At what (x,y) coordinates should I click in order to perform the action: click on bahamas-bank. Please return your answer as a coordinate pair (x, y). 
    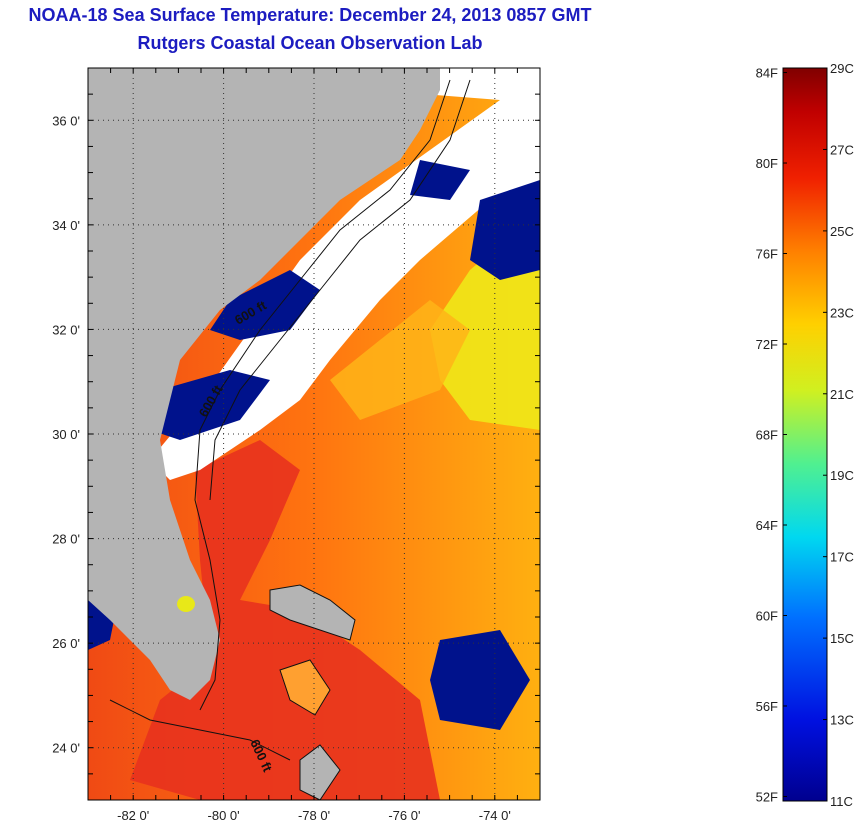
    Looking at the image, I should click on (305, 687).